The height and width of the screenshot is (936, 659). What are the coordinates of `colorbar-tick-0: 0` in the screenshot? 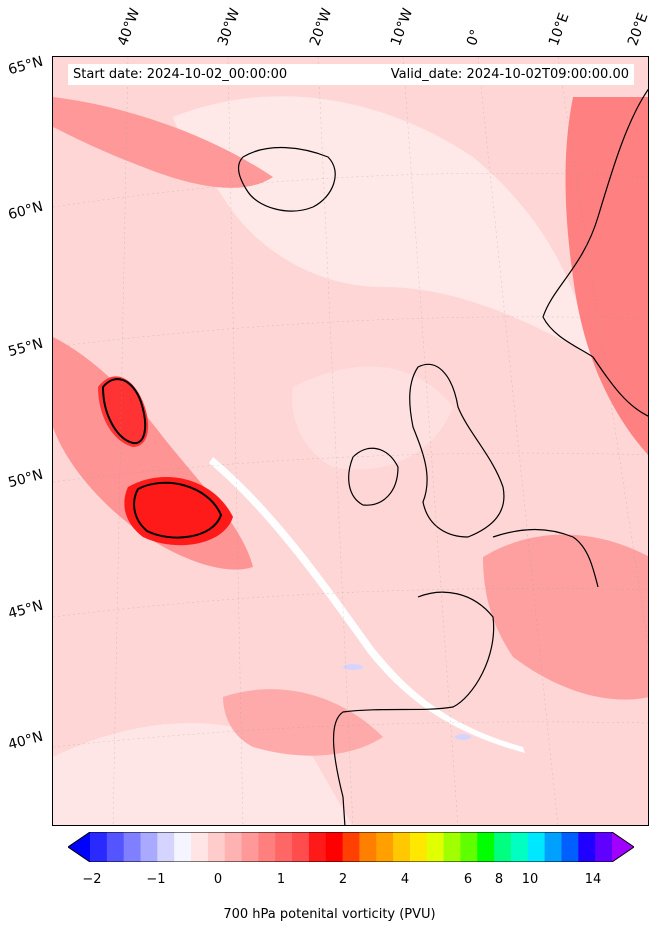 It's located at (218, 879).